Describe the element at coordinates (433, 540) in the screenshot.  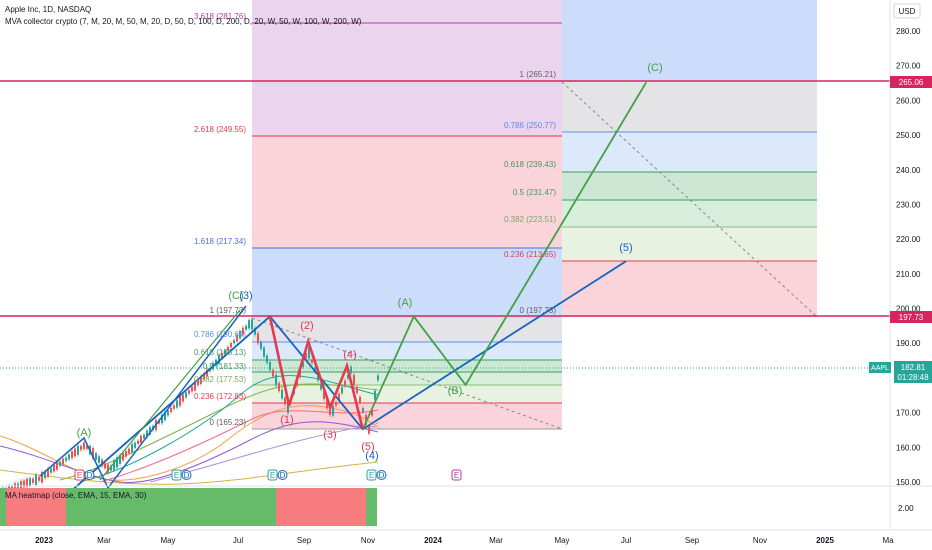
I see `time-axis-label: 2024` at that location.